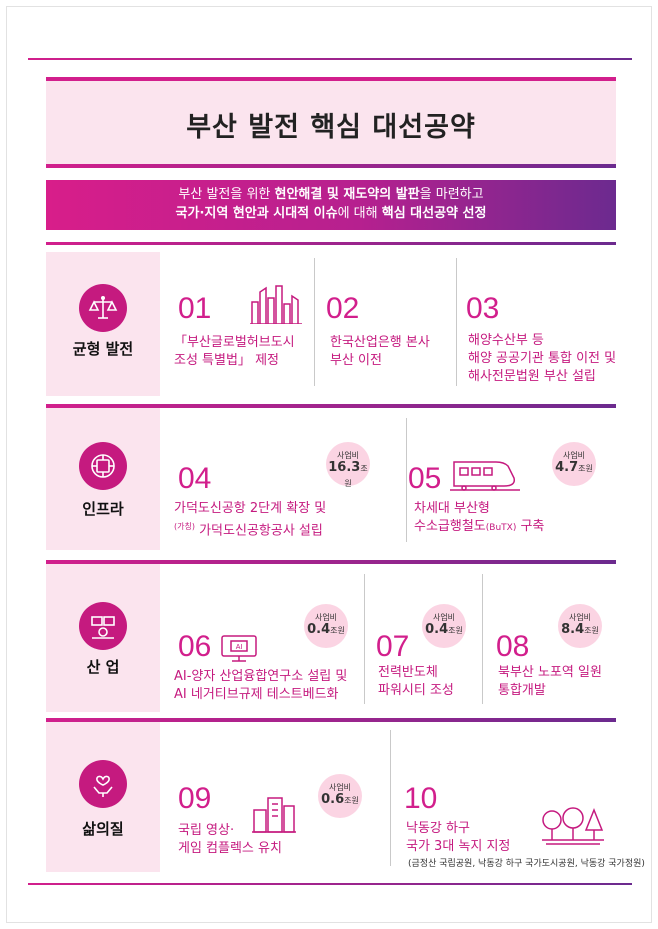 This screenshot has height=929, width=658. I want to click on banner-highlight: 국가·지역 현안과 시대적 이슈, so click(256, 213).